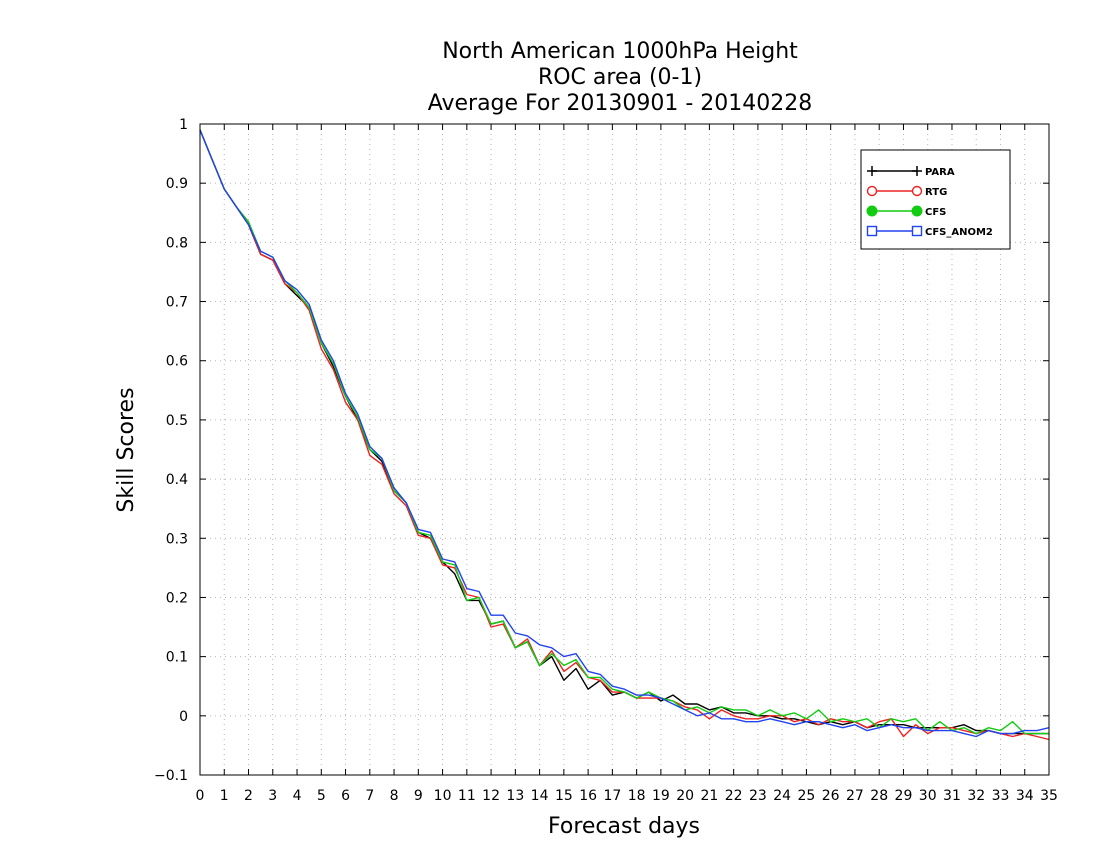 The height and width of the screenshot is (850, 1100). What do you see at coordinates (515, 796) in the screenshot?
I see `x-tick-label: 13` at bounding box center [515, 796].